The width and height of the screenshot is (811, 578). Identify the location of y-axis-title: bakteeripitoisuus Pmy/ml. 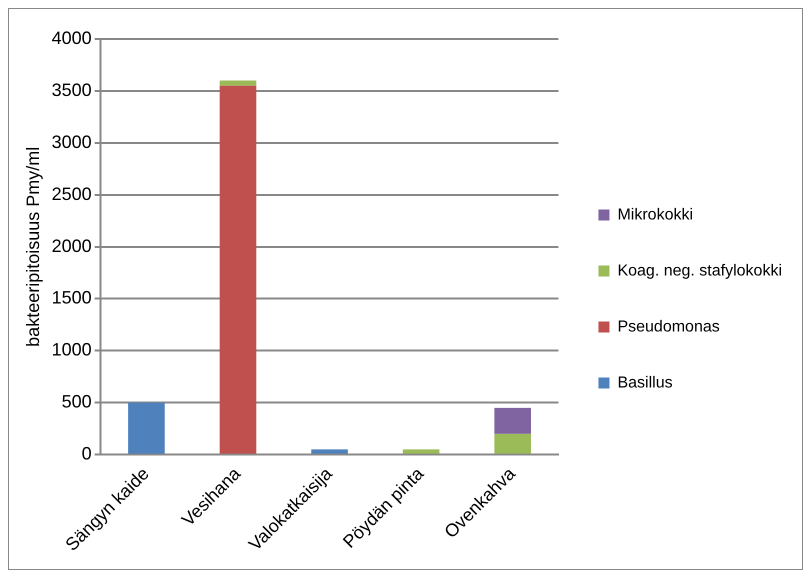
(32, 246).